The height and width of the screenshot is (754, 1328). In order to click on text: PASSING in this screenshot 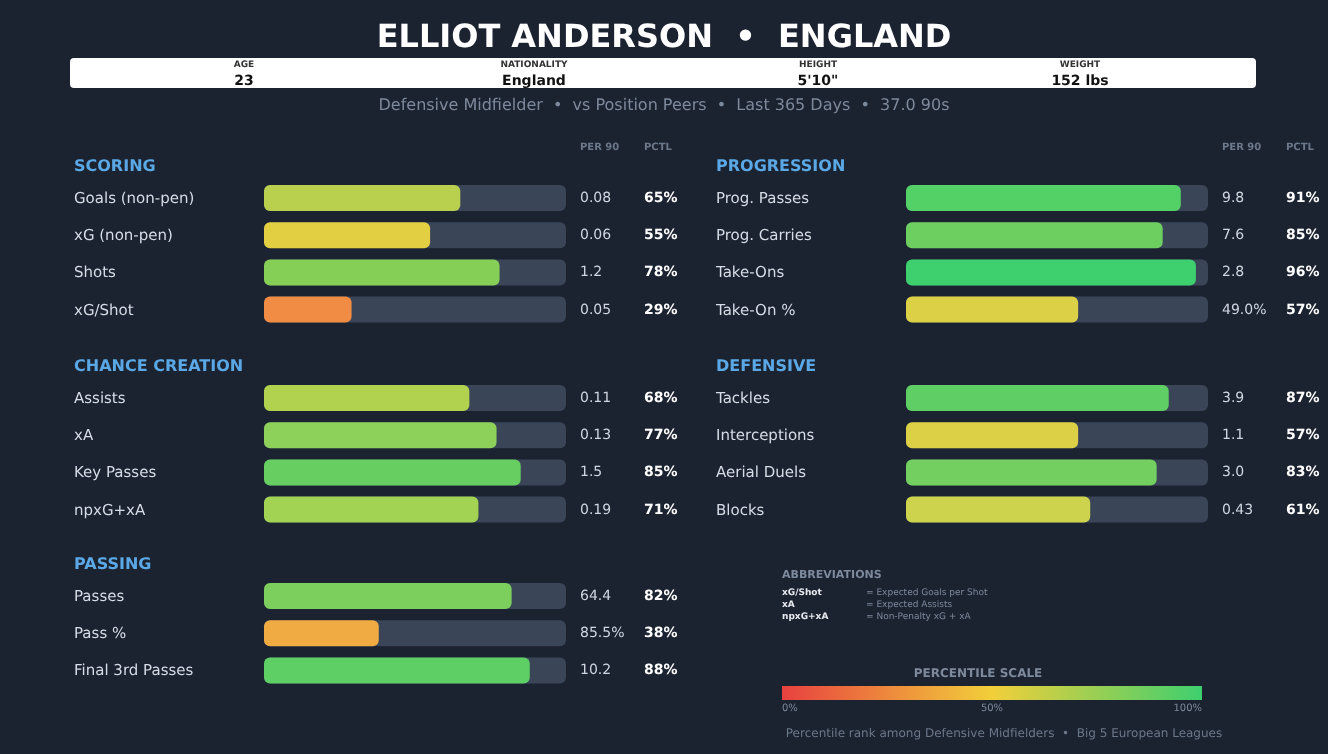, I will do `click(113, 564)`.